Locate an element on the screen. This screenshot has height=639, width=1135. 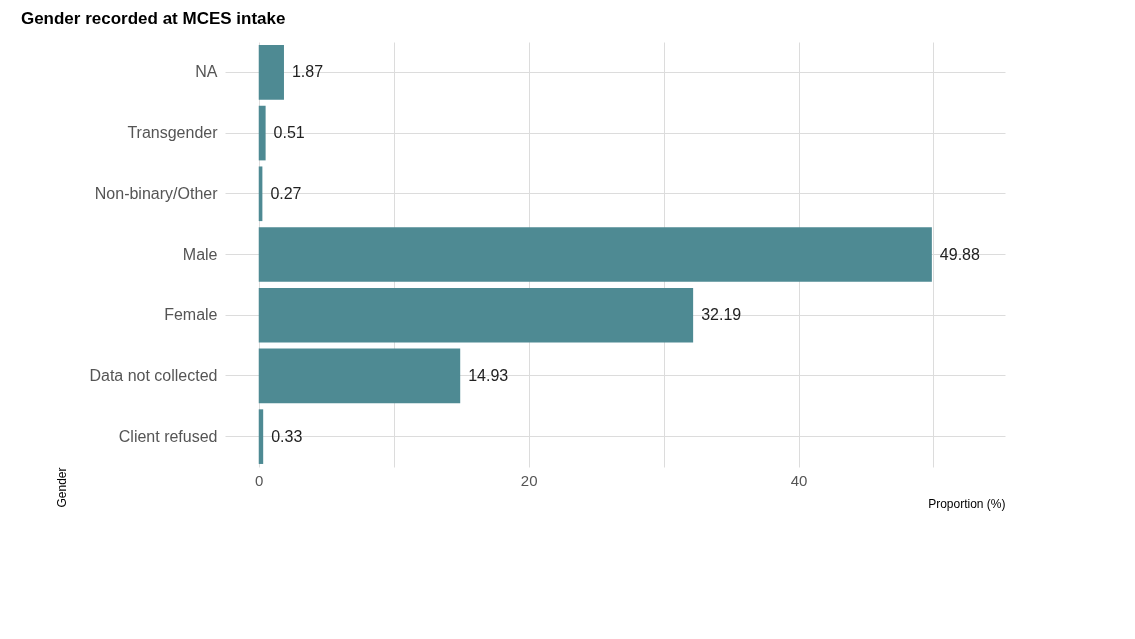
y-axis-title: Gender is located at coordinates (62, 487).